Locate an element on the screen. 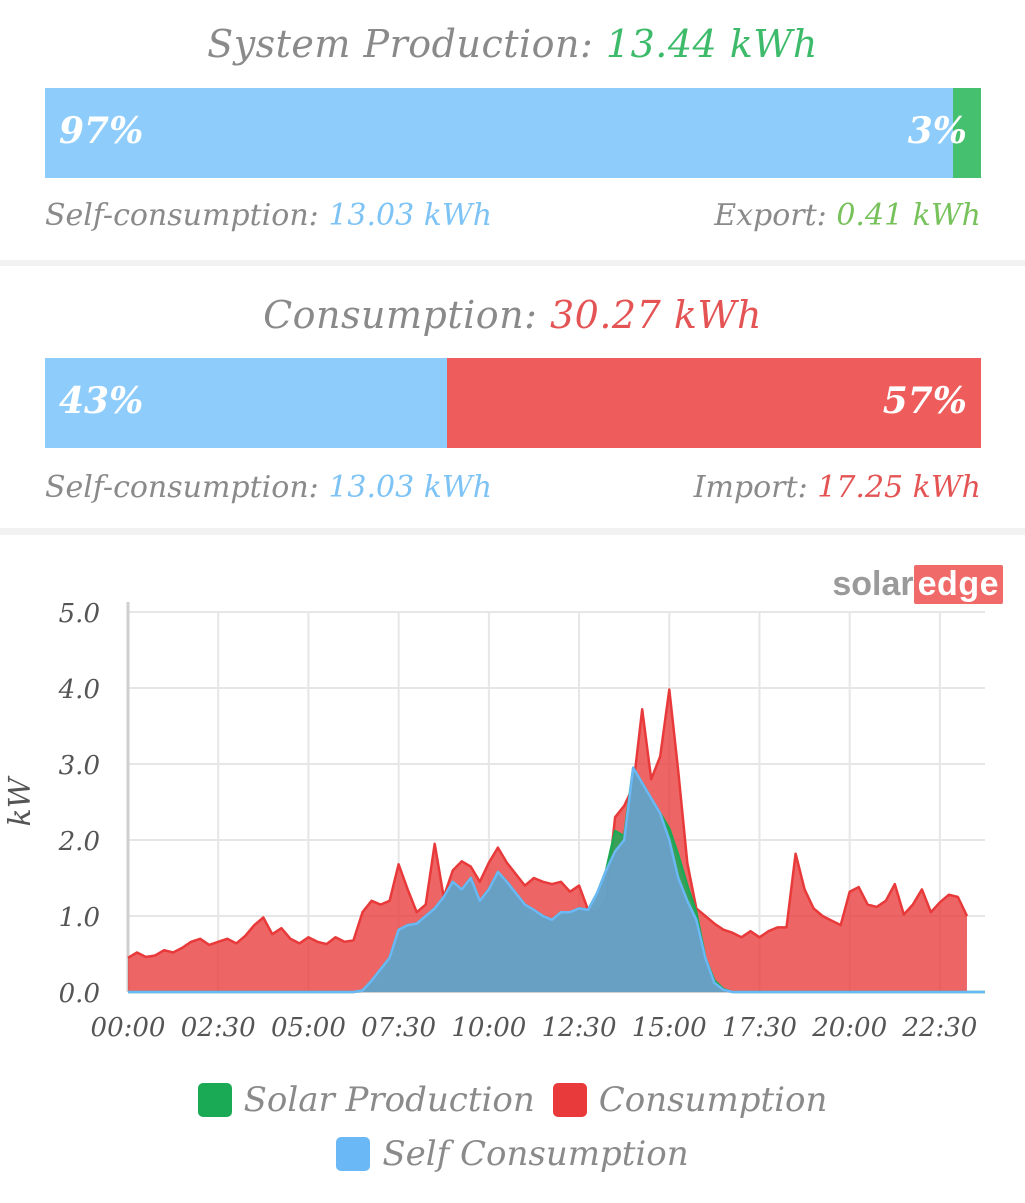 The height and width of the screenshot is (1203, 1025). production-export-stat: Export: 0.41 kWh is located at coordinates (847, 215).